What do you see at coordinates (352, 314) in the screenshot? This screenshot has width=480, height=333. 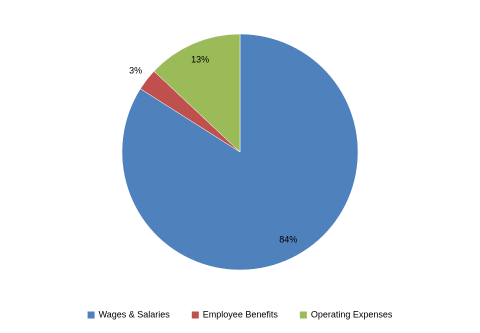 I see `legend-label: Operating Expenses` at bounding box center [352, 314].